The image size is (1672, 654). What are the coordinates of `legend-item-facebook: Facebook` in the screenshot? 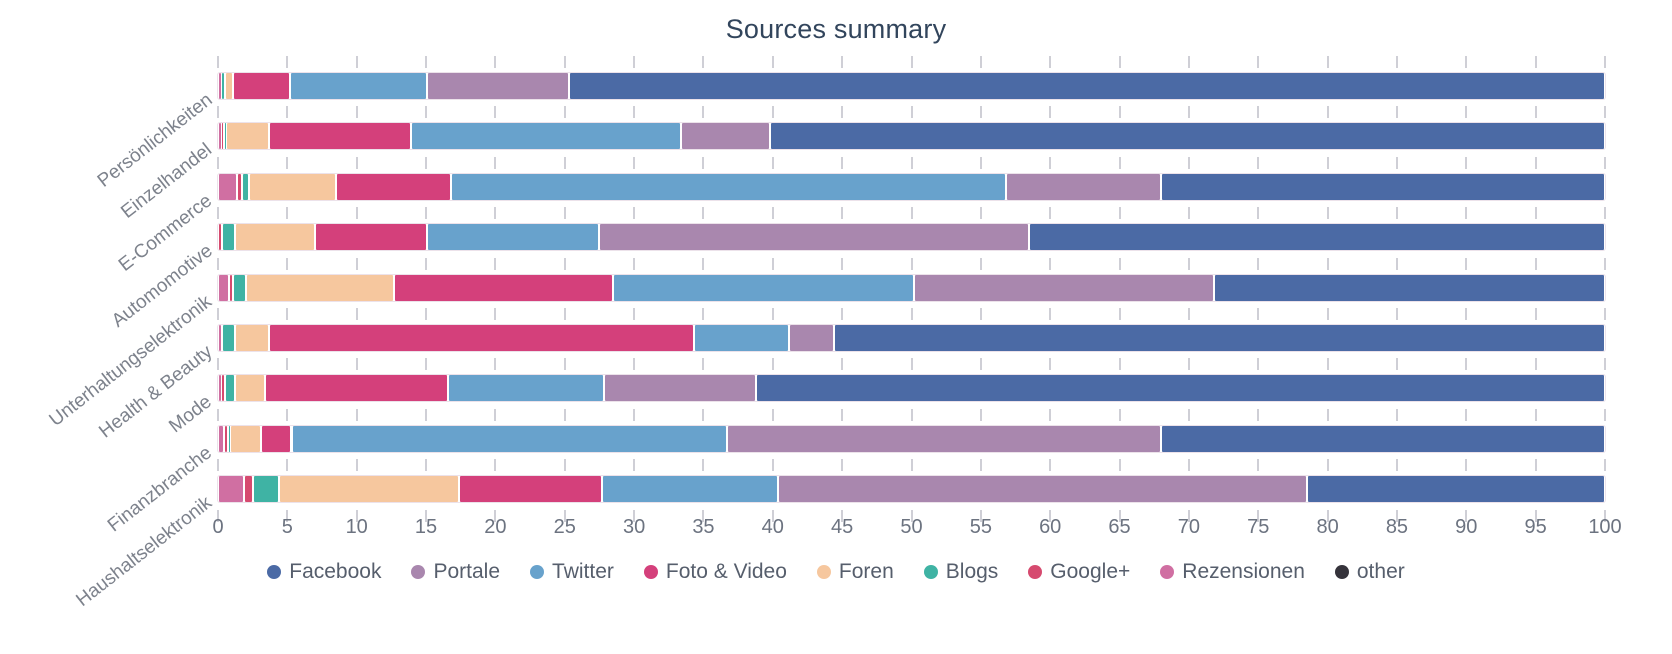 It's located at (324, 572).